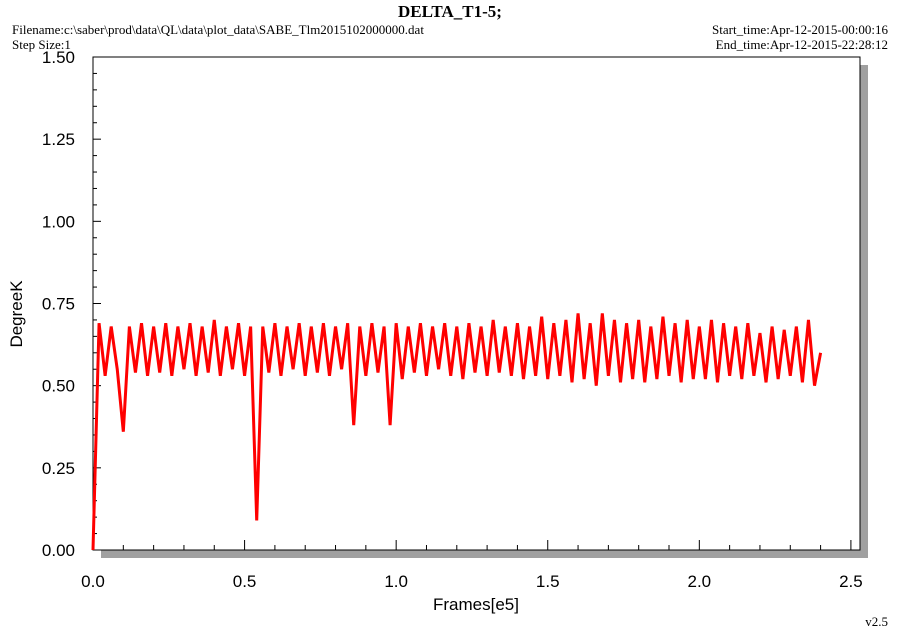  Describe the element at coordinates (58, 386) in the screenshot. I see `y-tick-label: 0.50` at that location.